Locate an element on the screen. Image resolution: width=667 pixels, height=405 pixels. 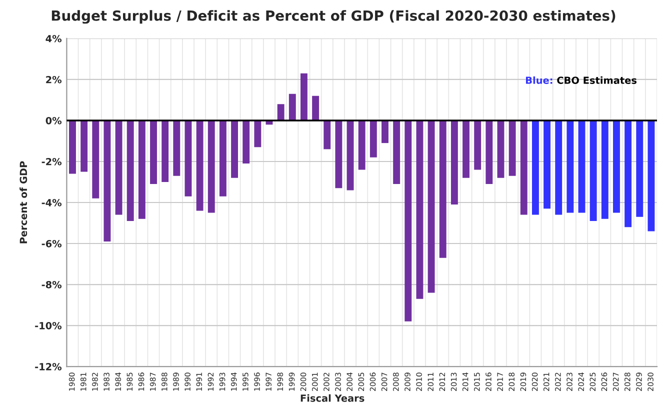
y-tick-label: -8% is located at coordinates (52, 284).